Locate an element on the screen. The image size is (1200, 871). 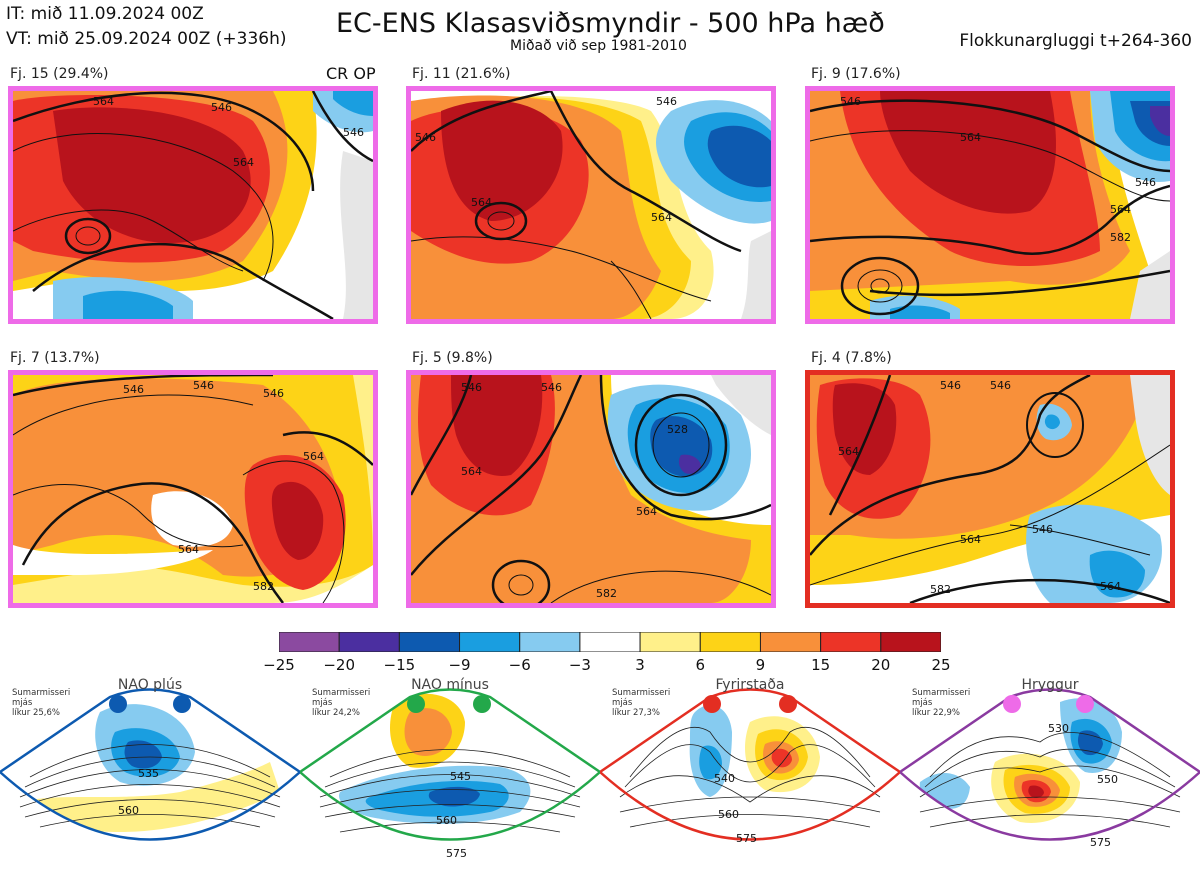
valid-time: VT: mið 25.09.2024 00Z (+336h) is located at coordinates (146, 39).